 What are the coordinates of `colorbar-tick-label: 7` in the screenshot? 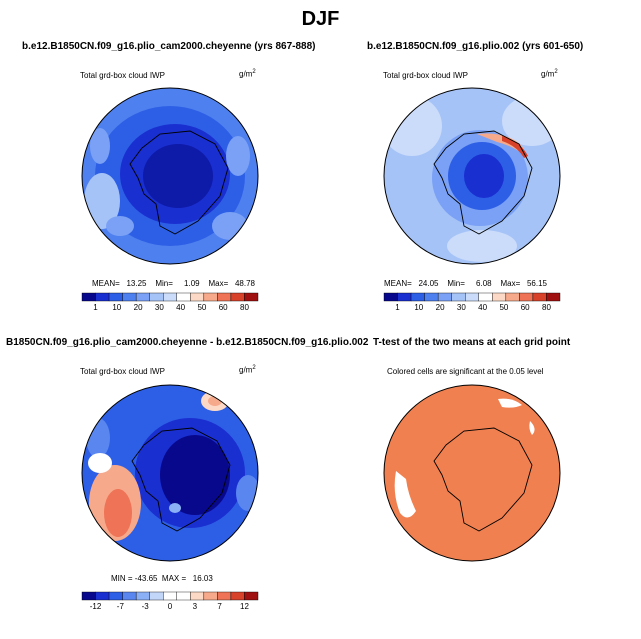 It's located at (219, 606).